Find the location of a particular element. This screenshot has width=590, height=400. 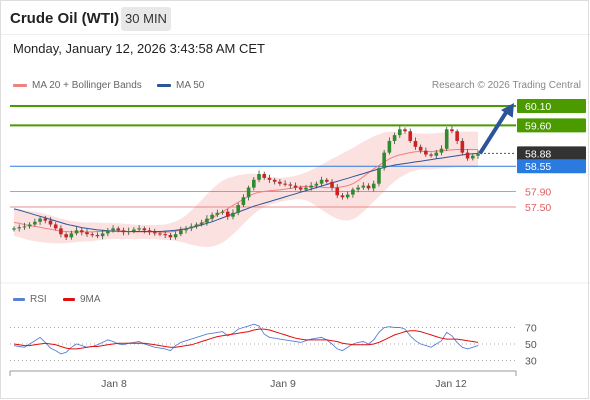

rsi-label: RSI is located at coordinates (38, 299).